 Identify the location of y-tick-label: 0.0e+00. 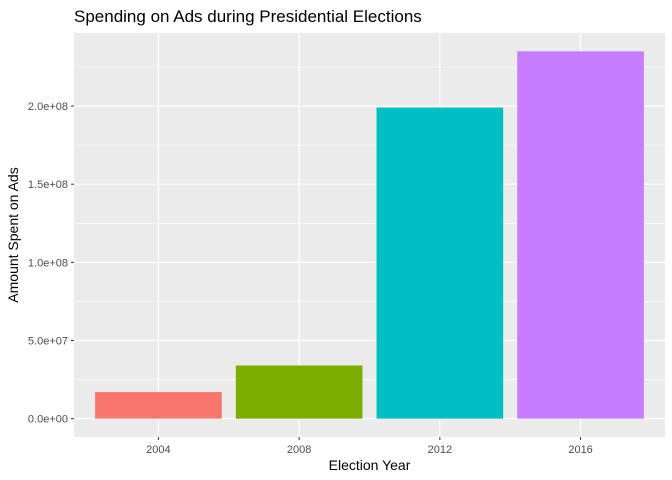
(48, 420).